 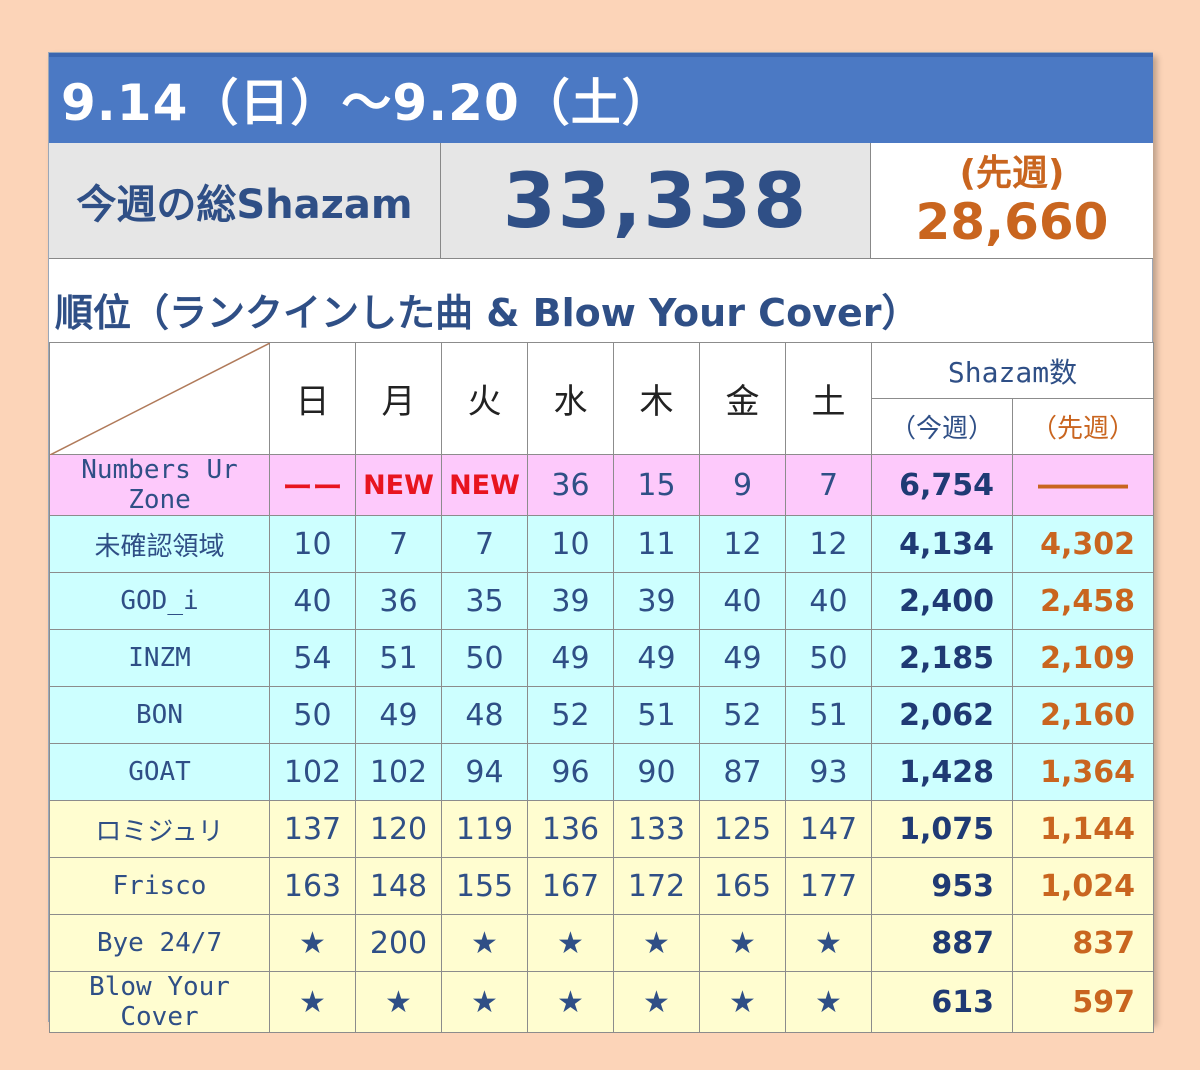 What do you see at coordinates (1012, 173) in the screenshot?
I see `previous-week-label: (先週)` at bounding box center [1012, 173].